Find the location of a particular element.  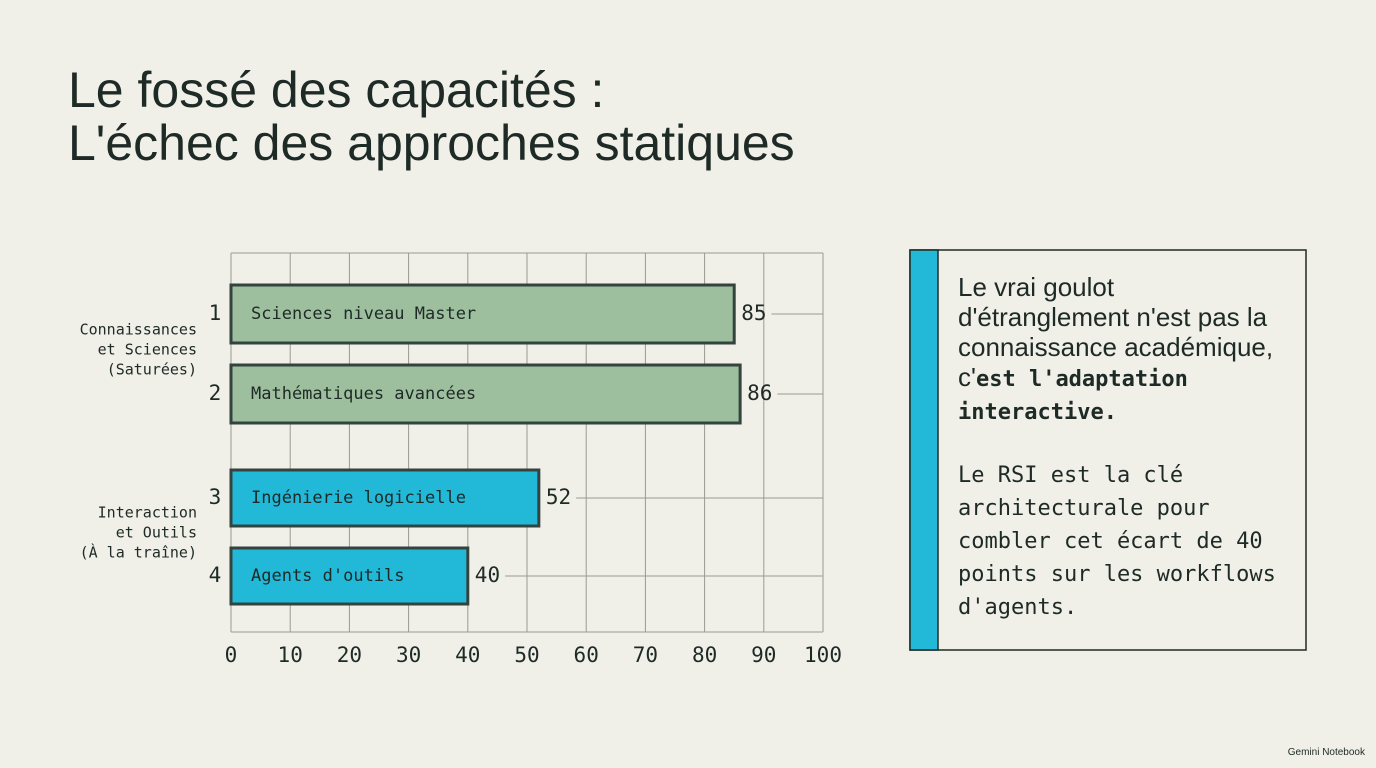

rank-label: 2 is located at coordinates (215, 393).